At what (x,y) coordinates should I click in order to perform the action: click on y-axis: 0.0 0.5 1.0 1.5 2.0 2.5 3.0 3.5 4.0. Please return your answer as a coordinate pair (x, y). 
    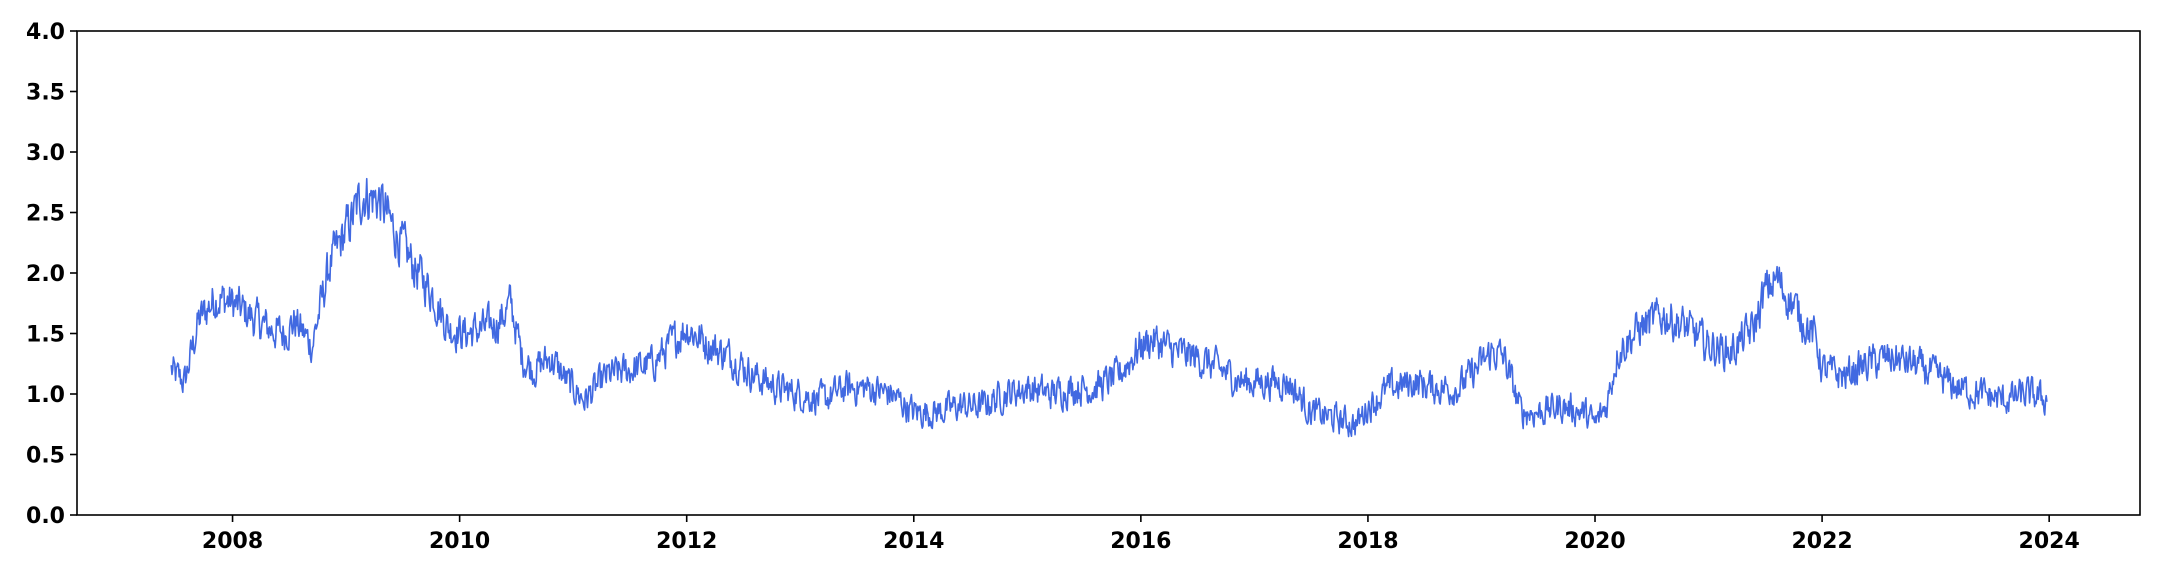
    Looking at the image, I should click on (51, 274).